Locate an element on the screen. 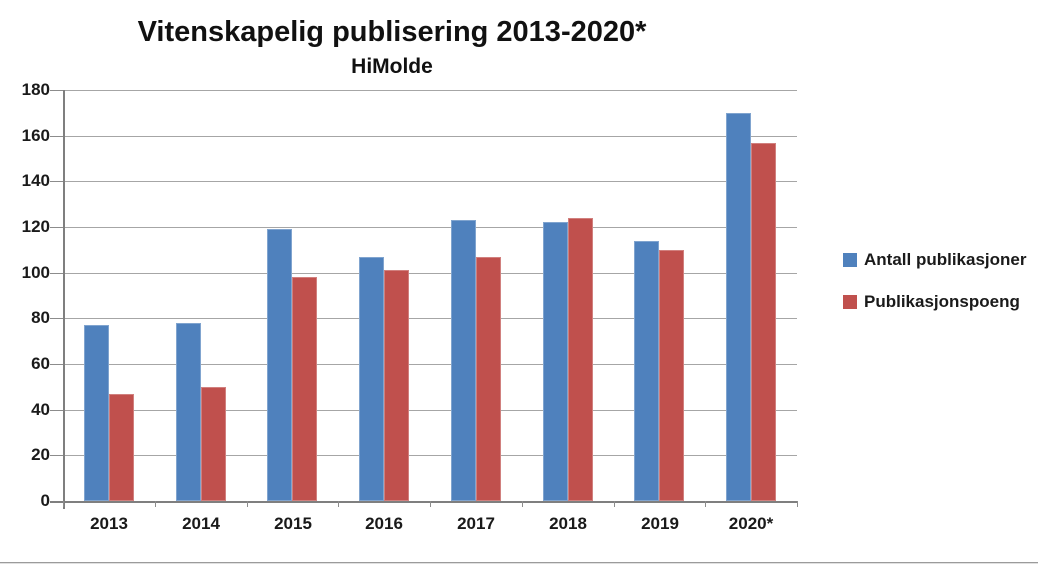 The image size is (1038, 576). legend-swatch-blue is located at coordinates (850, 260).